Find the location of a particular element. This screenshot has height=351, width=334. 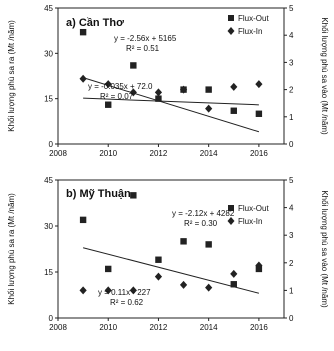

trendline-equation: y = -0.035x + 72.0 is located at coordinates (120, 86).